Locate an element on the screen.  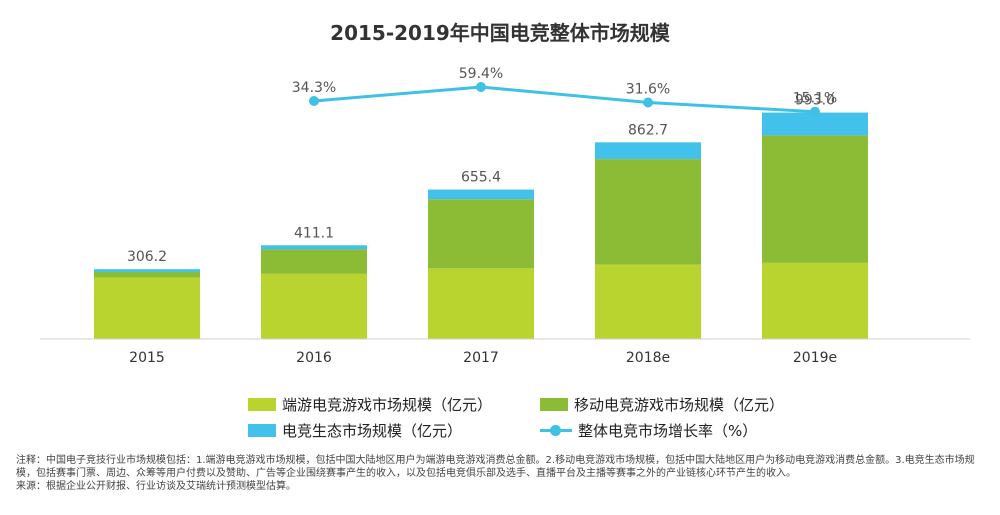
x-tick-label-2019e: 2019e is located at coordinates (815, 358).